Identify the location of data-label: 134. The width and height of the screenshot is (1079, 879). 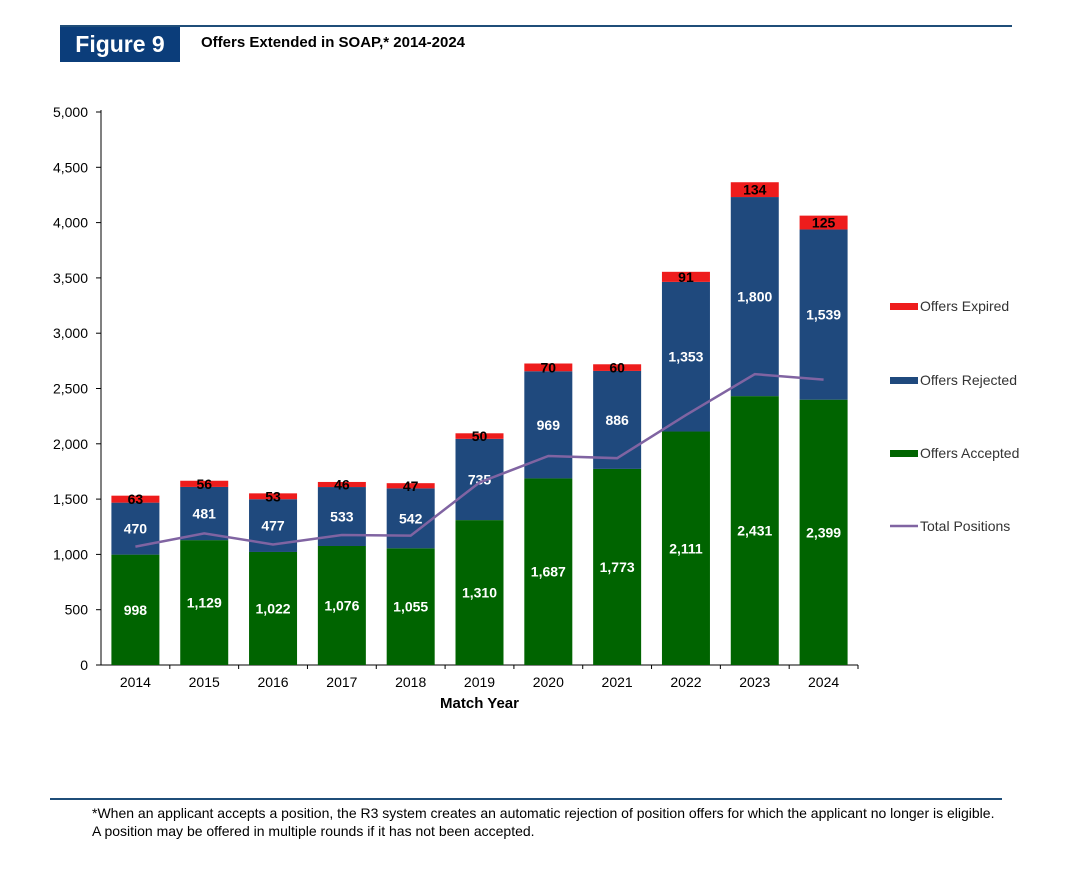
(755, 190).